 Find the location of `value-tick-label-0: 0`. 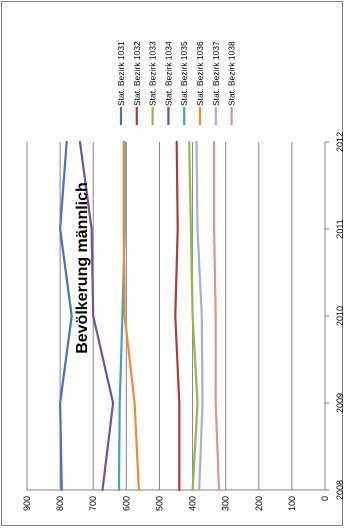

value-tick-label-0: 0 is located at coordinates (325, 498).